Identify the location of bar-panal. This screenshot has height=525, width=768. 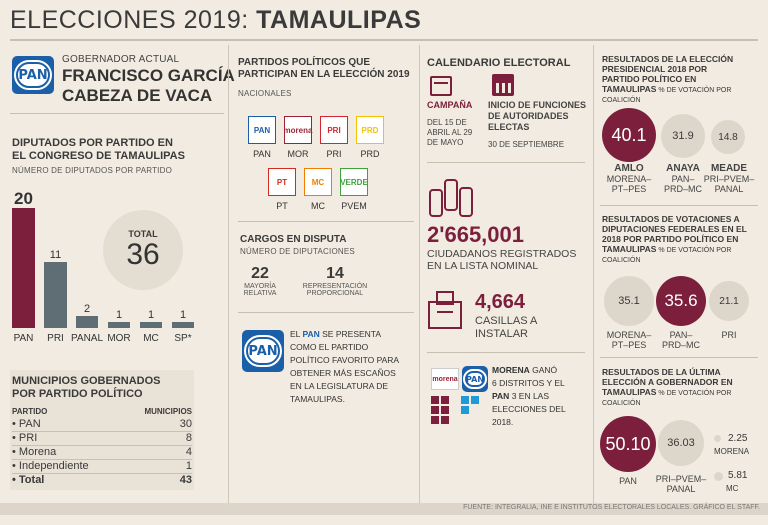
(87, 322).